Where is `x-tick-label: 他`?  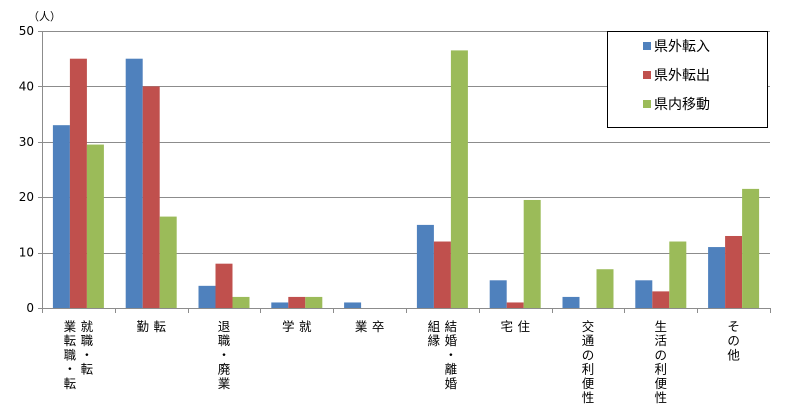
x-tick-label: 他 is located at coordinates (733, 354).